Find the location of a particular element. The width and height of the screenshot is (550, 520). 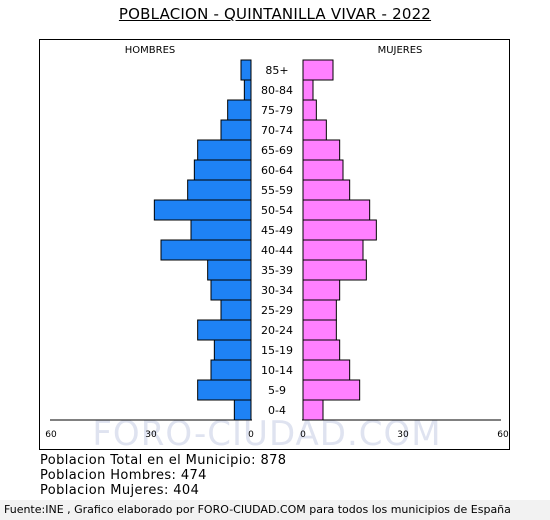

right-side-label: MUJERES is located at coordinates (400, 50).